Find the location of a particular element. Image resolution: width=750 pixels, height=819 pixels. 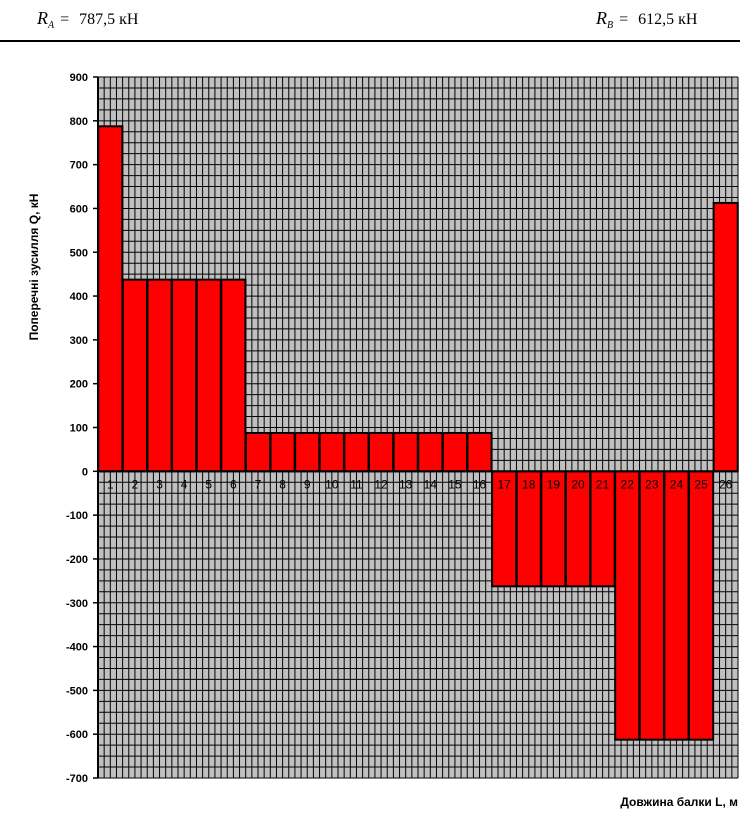

x-tick-label: 19 is located at coordinates (554, 484).